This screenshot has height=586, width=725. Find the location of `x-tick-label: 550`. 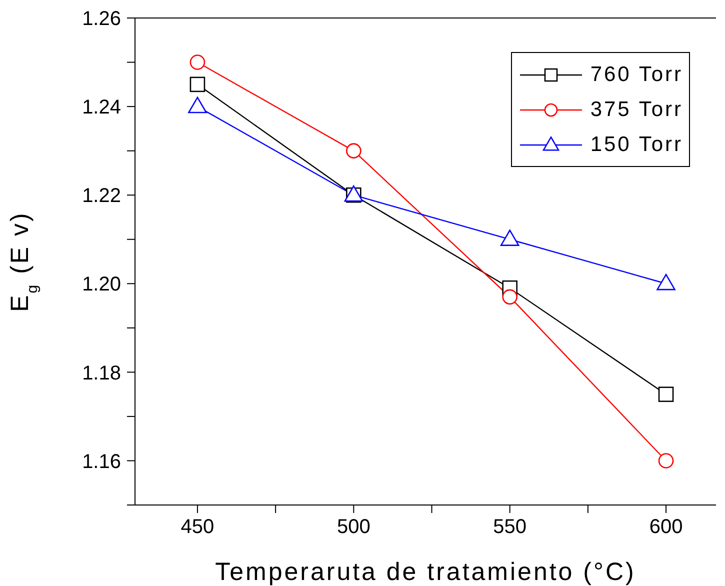

x-tick-label: 550 is located at coordinates (510, 527).